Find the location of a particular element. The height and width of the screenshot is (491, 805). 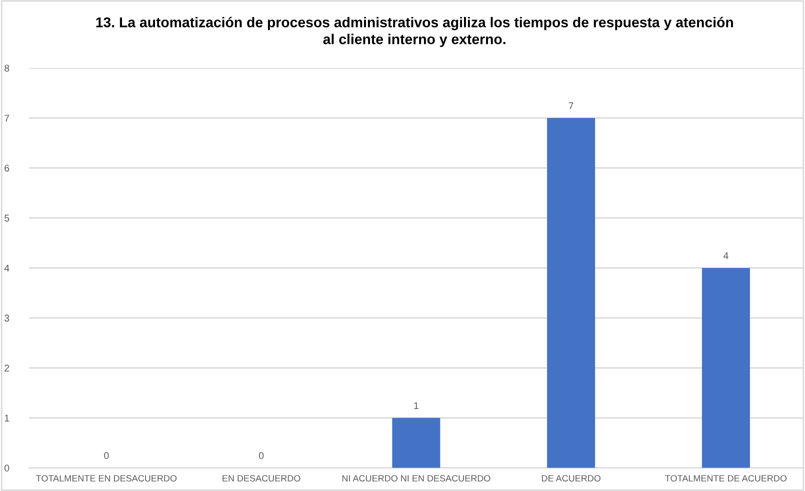

data-label: 4 is located at coordinates (725, 255).